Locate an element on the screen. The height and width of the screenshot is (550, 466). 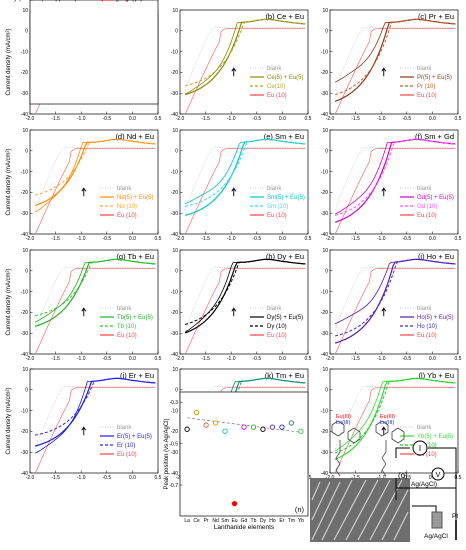
x-tick-label: Sm is located at coordinates (225, 521).